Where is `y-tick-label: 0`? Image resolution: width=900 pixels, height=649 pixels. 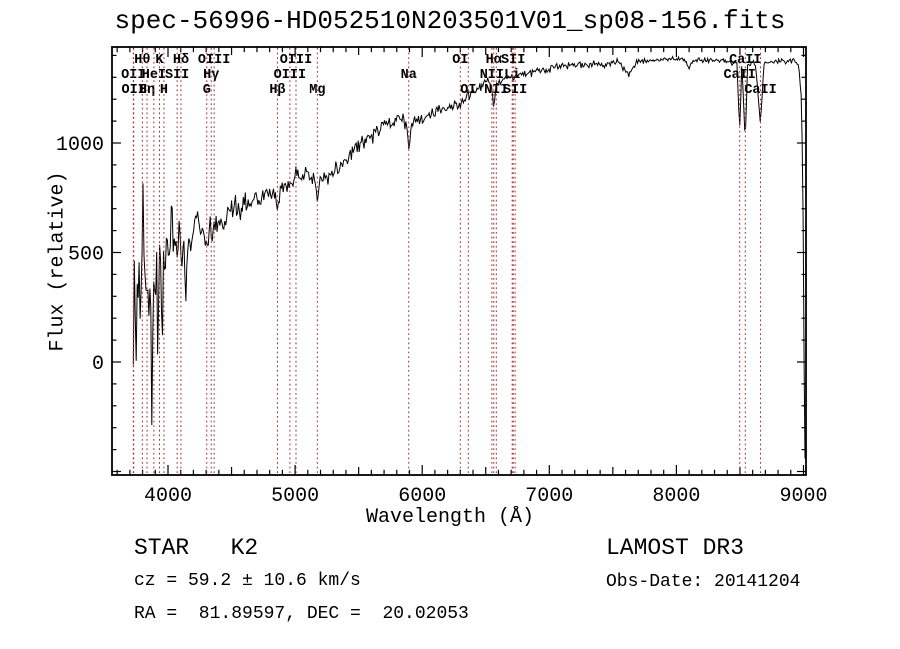 y-tick-label: 0 is located at coordinates (98, 364).